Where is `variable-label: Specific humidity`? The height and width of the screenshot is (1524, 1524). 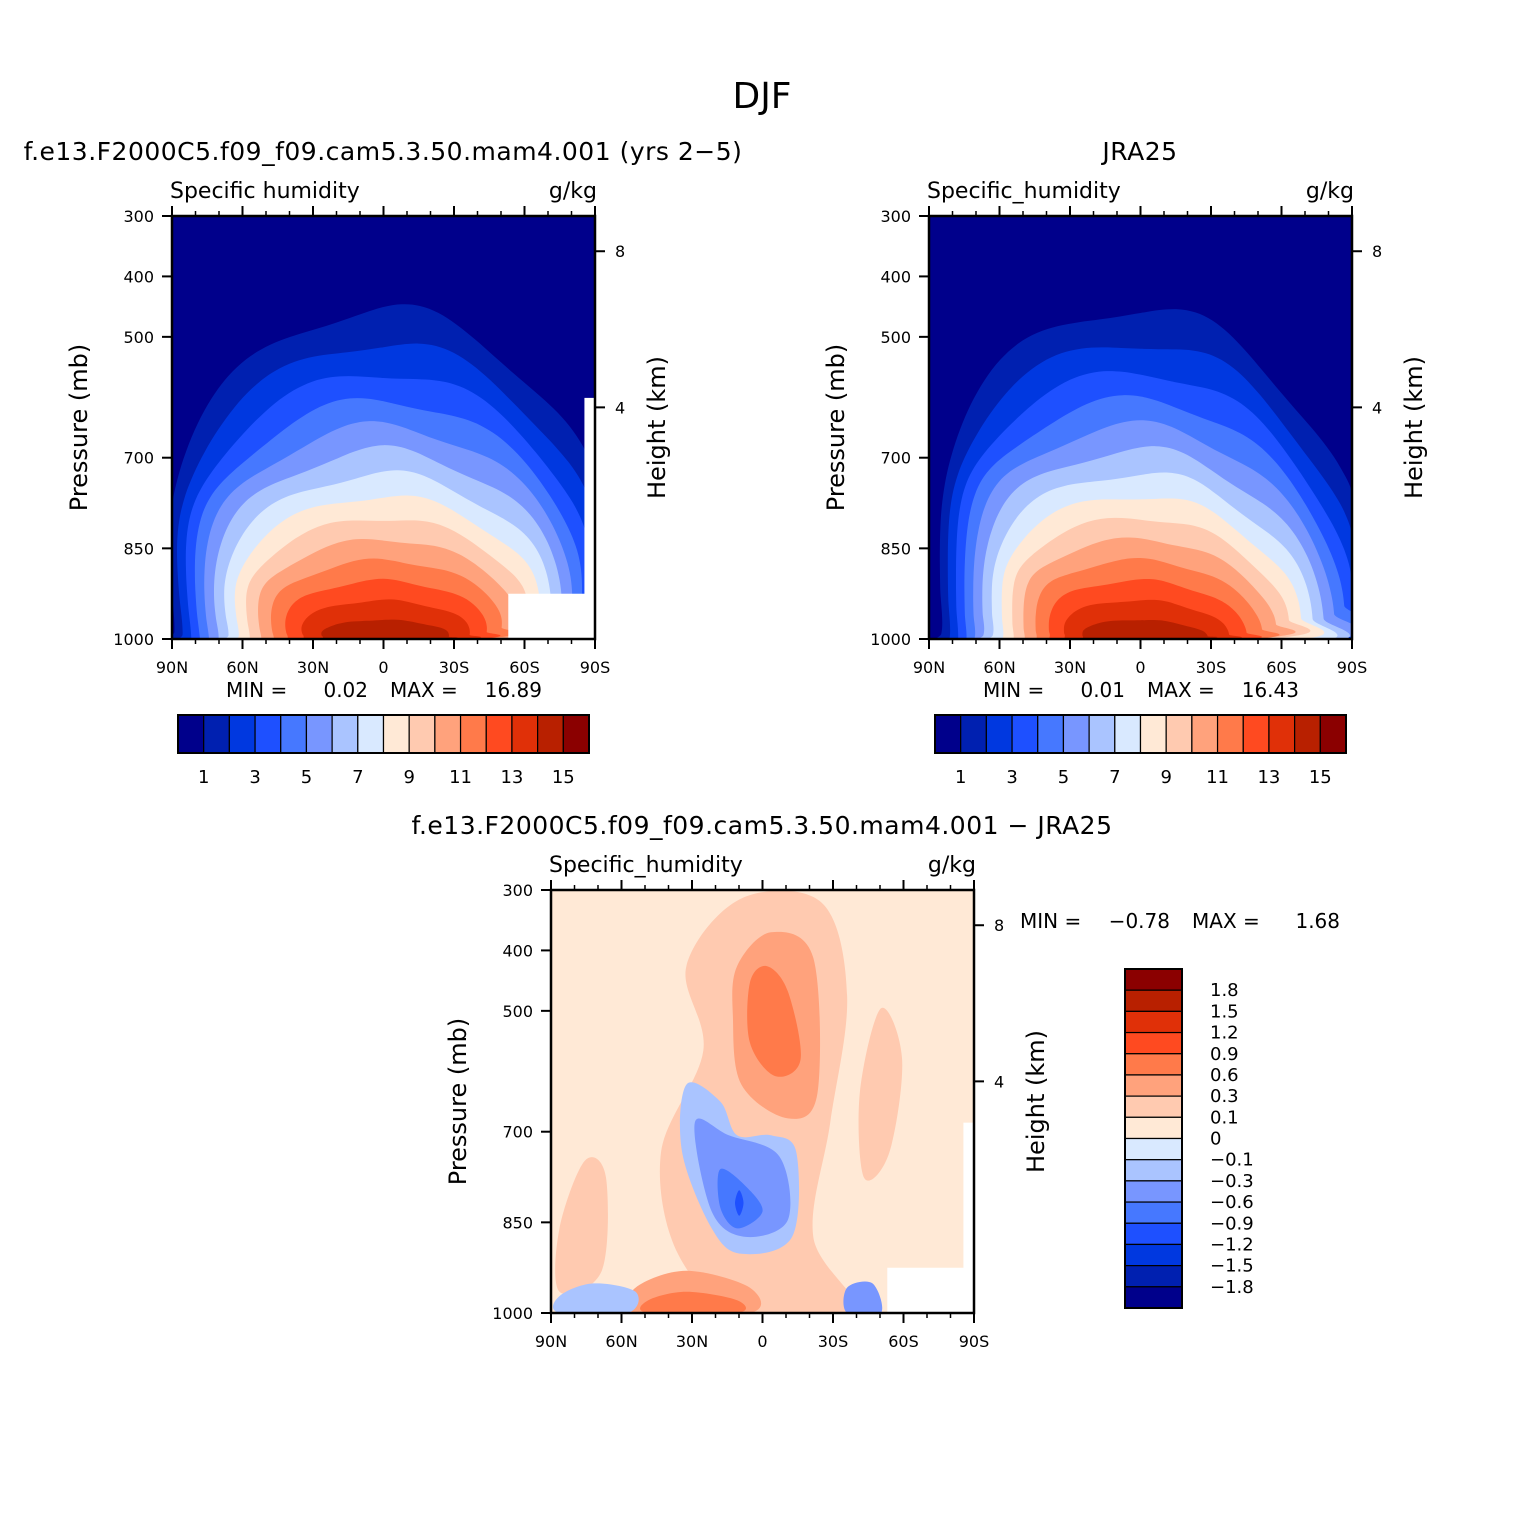
variable-label: Specific humidity is located at coordinates (265, 191).